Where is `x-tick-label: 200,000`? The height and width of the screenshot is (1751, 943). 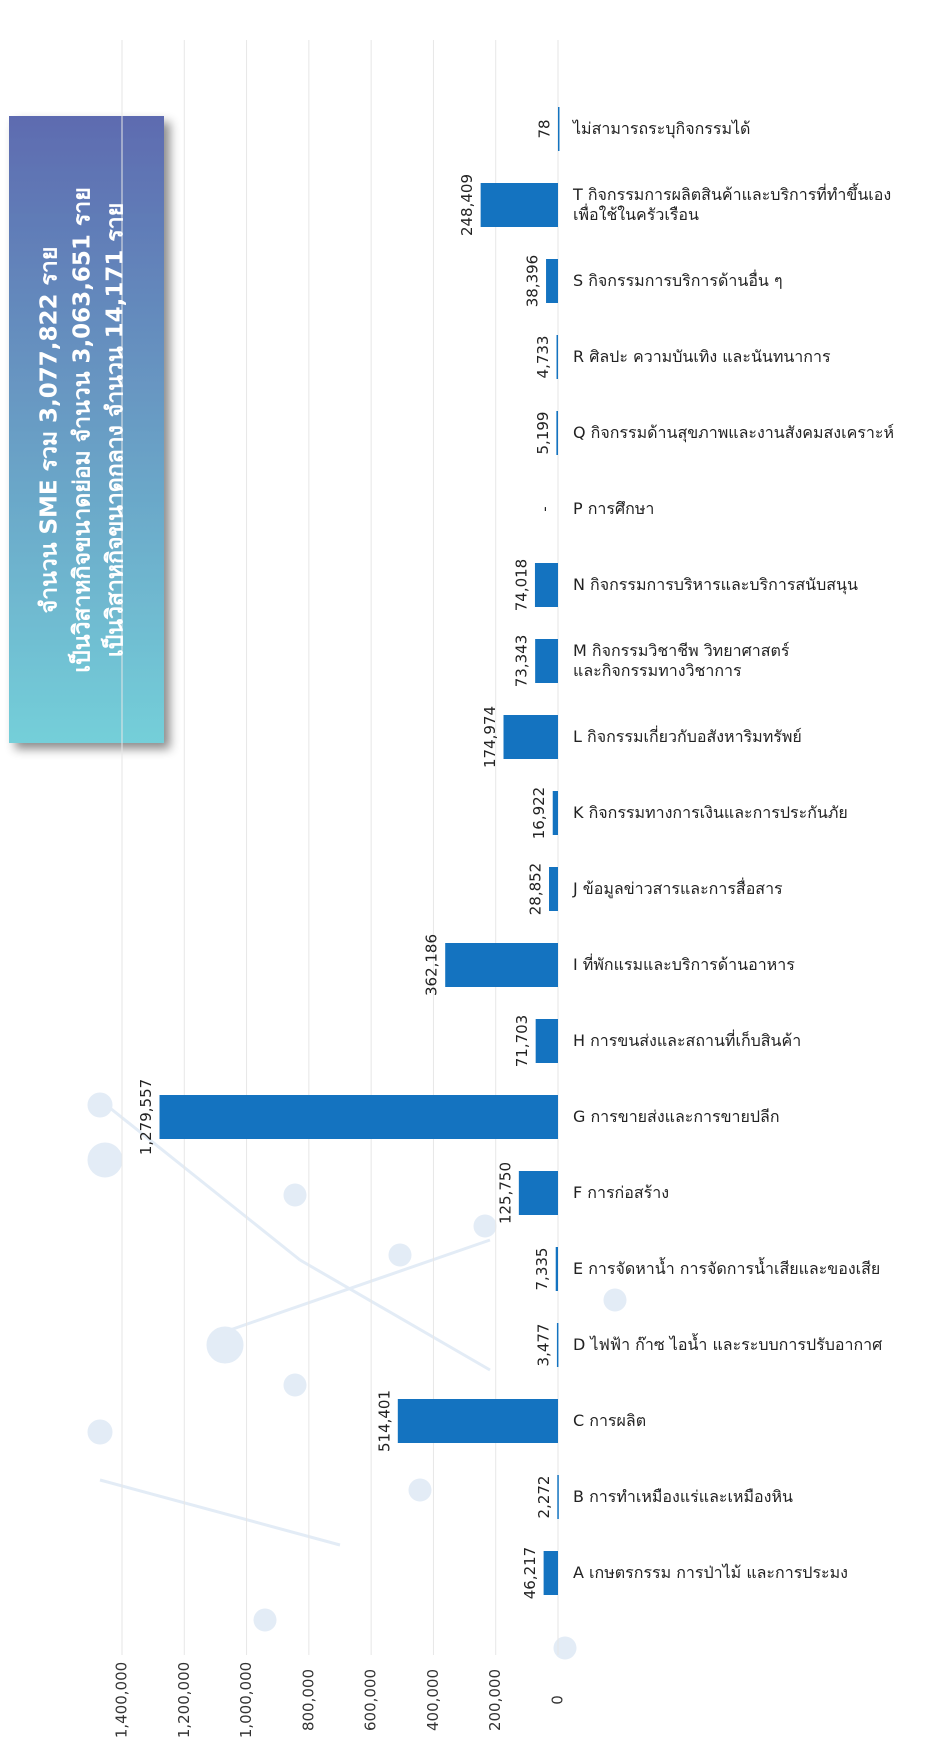
x-tick-label: 200,000 is located at coordinates (495, 1700).